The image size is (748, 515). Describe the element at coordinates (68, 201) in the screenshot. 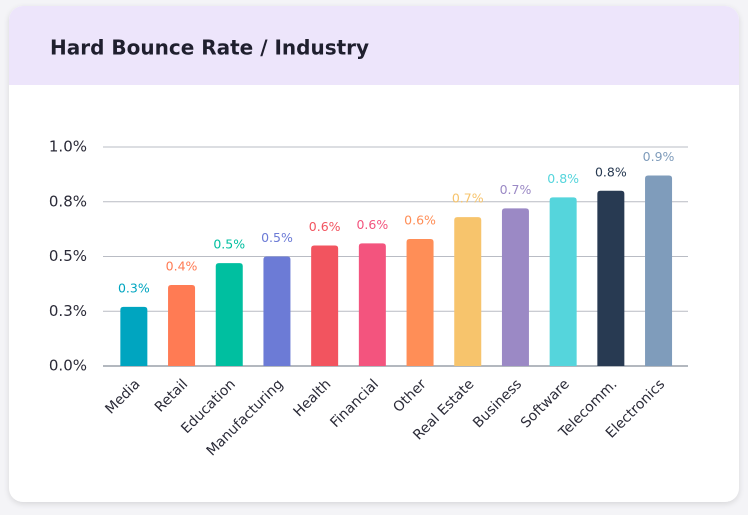

I see `y-tick-label: 0.8%` at that location.